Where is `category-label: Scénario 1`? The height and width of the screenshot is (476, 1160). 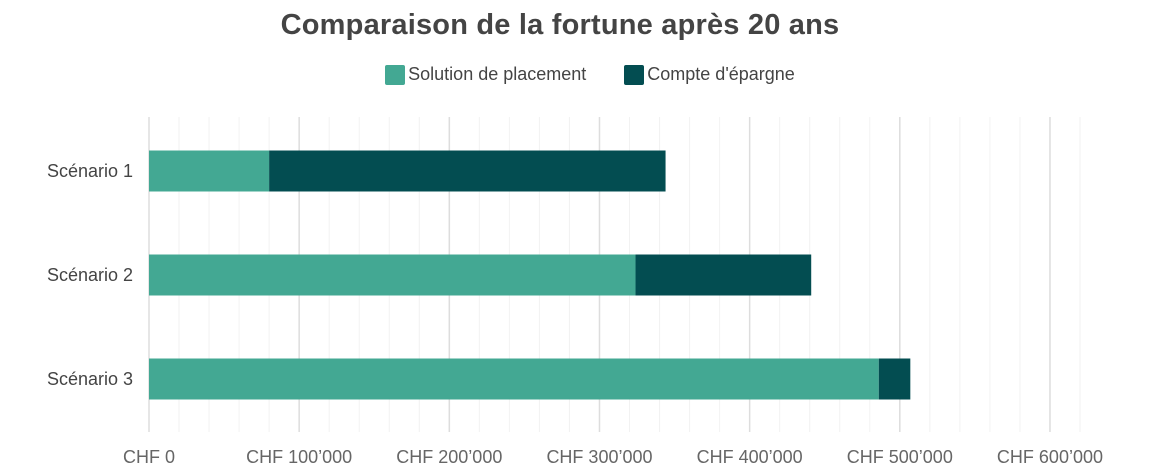 category-label: Scénario 1 is located at coordinates (90, 171).